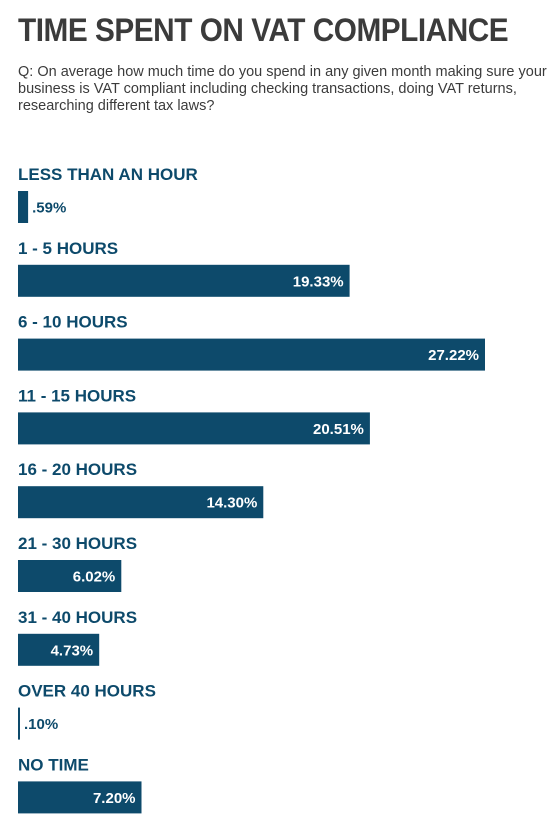  What do you see at coordinates (49, 208) in the screenshot?
I see `value-label: .59%` at bounding box center [49, 208].